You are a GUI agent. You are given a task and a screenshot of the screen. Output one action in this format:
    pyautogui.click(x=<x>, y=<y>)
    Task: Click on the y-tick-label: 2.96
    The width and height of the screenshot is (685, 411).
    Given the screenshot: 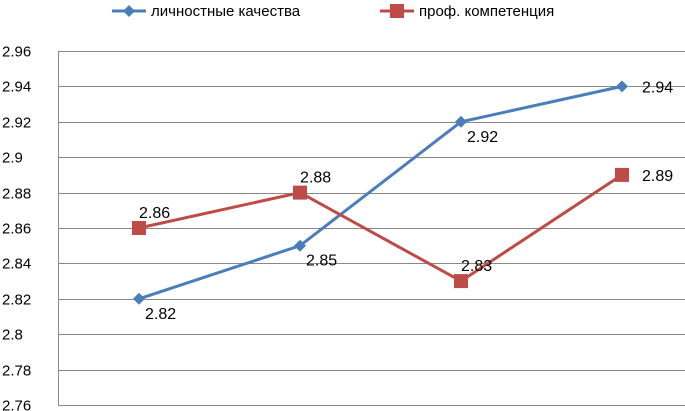 What is the action you would take?
    pyautogui.click(x=16, y=52)
    